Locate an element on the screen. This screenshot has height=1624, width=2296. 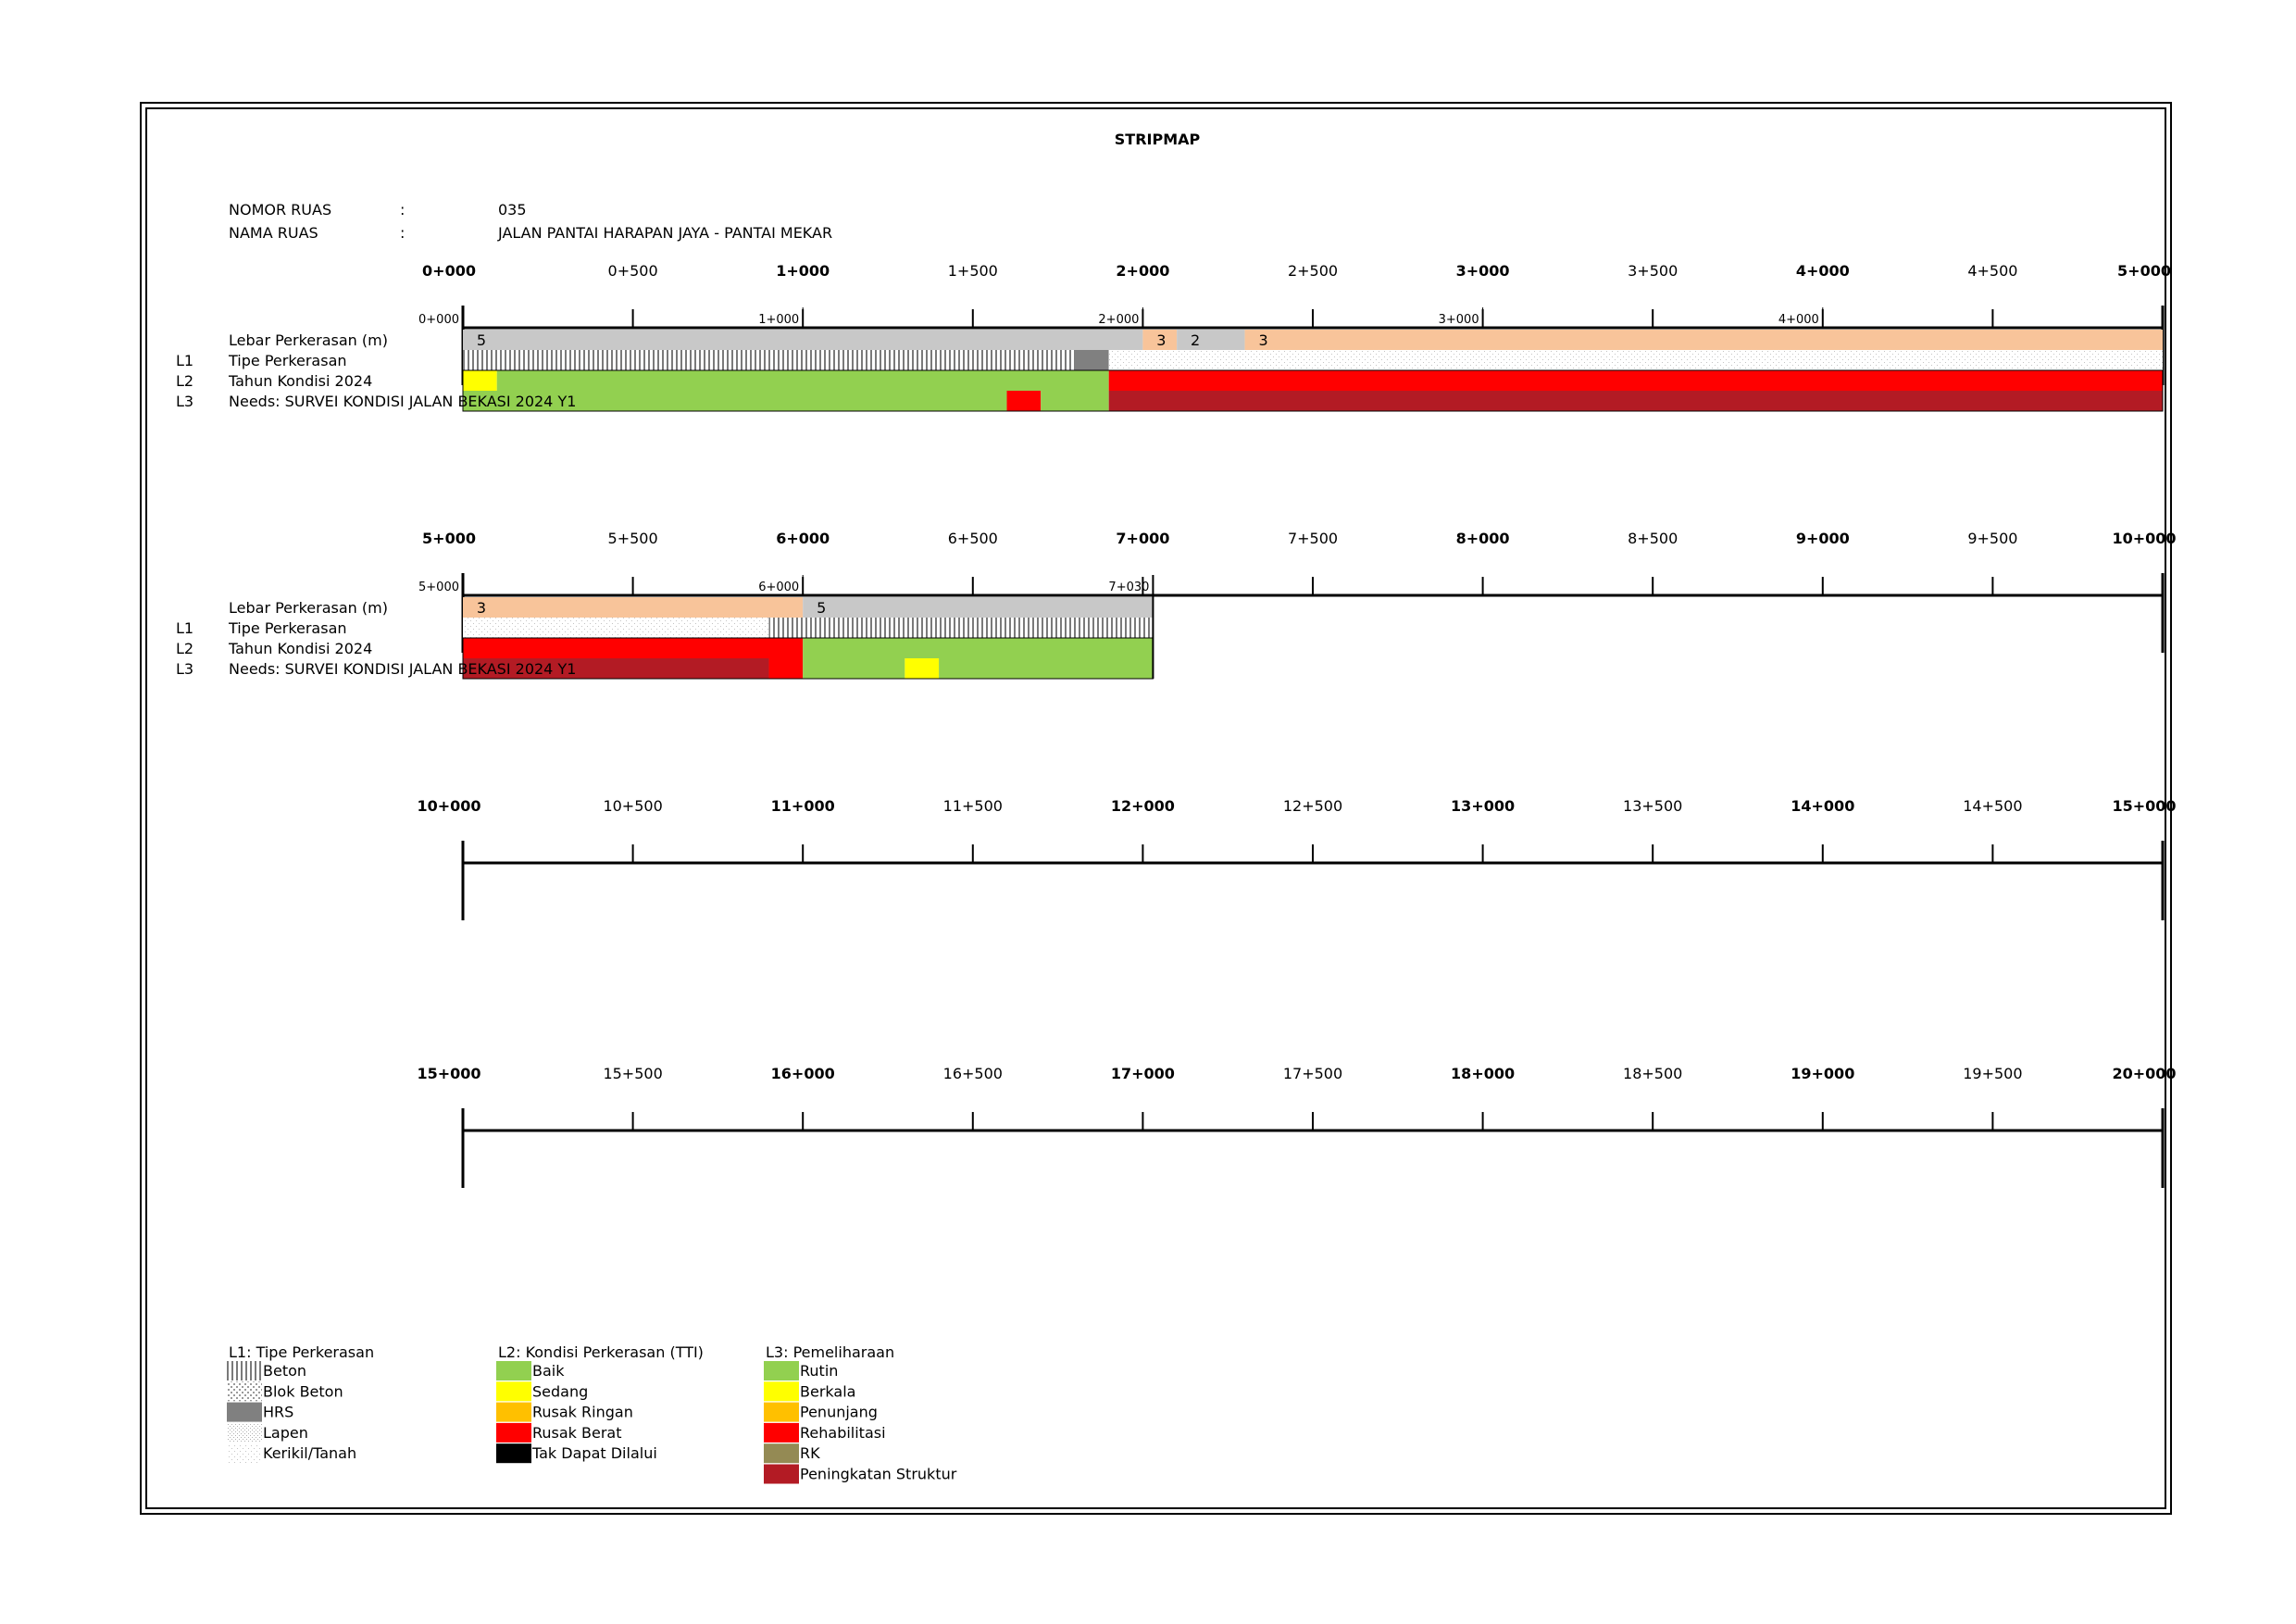
km-label-major: 14+000 is located at coordinates (1822, 806).